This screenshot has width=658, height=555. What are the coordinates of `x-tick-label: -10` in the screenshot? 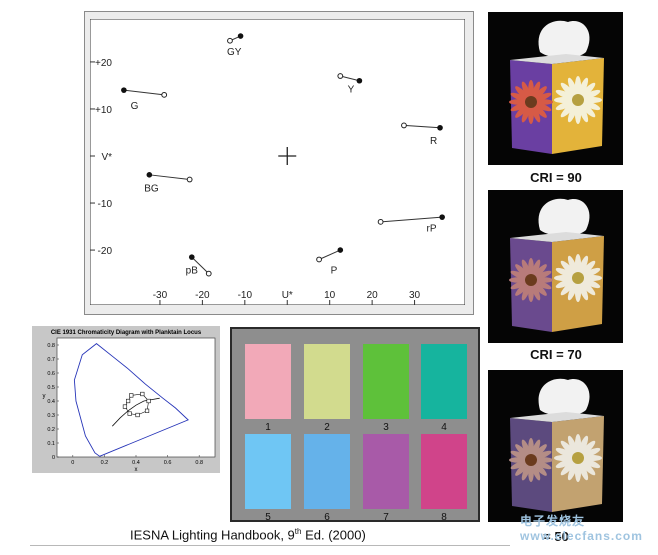 It's located at (245, 295).